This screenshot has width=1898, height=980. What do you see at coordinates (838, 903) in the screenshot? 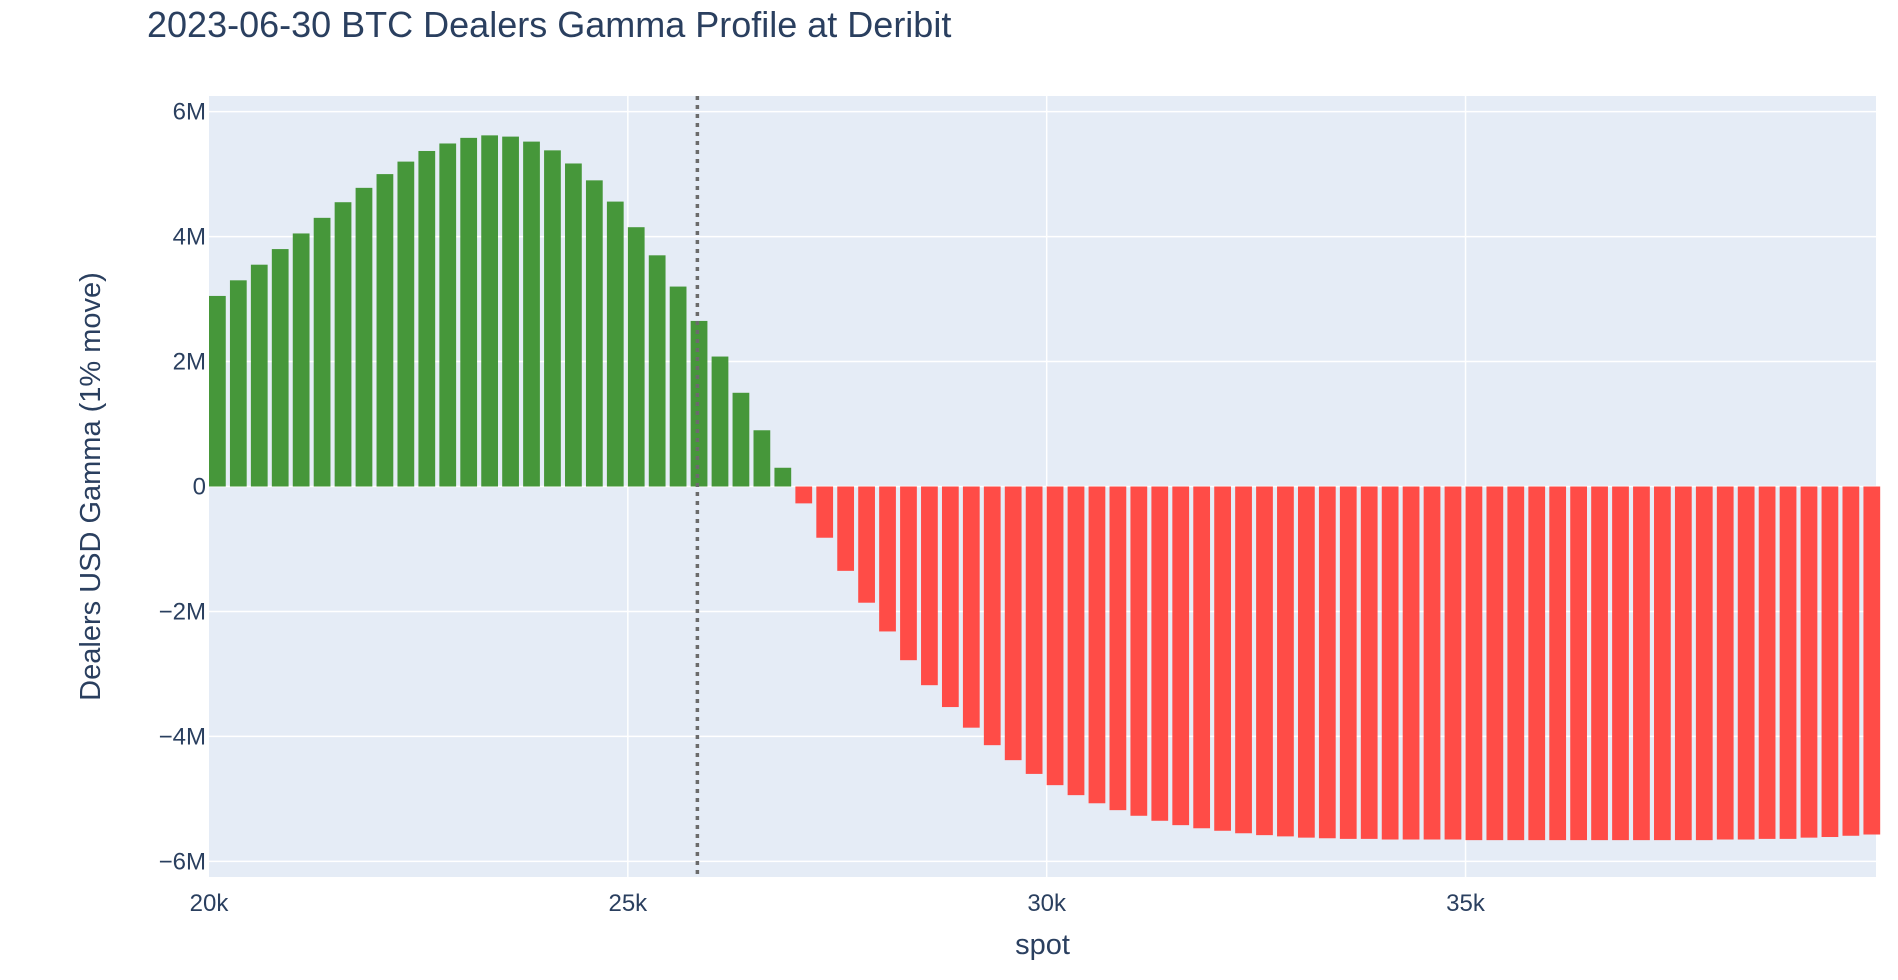
I see `x-axis-ticks: 20k 25k 30k 35k` at bounding box center [838, 903].